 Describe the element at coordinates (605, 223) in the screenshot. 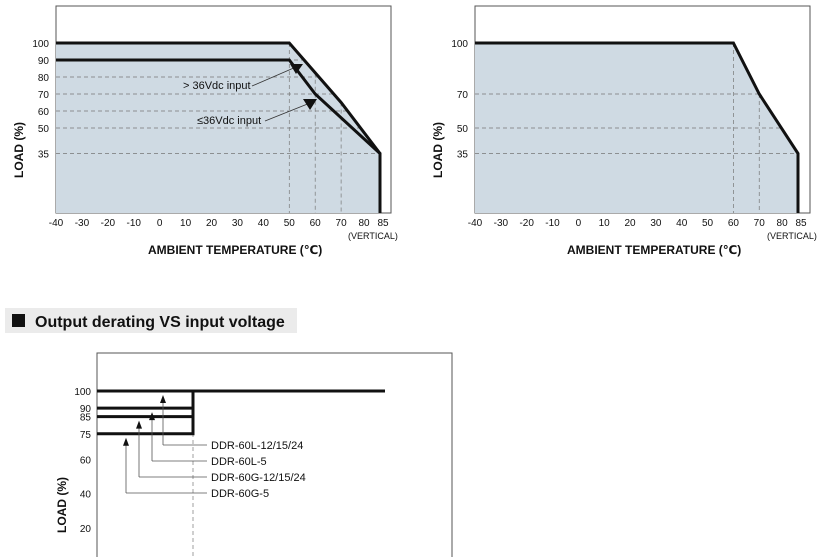

I see `chart-2-x-tick-label-5: 10` at that location.